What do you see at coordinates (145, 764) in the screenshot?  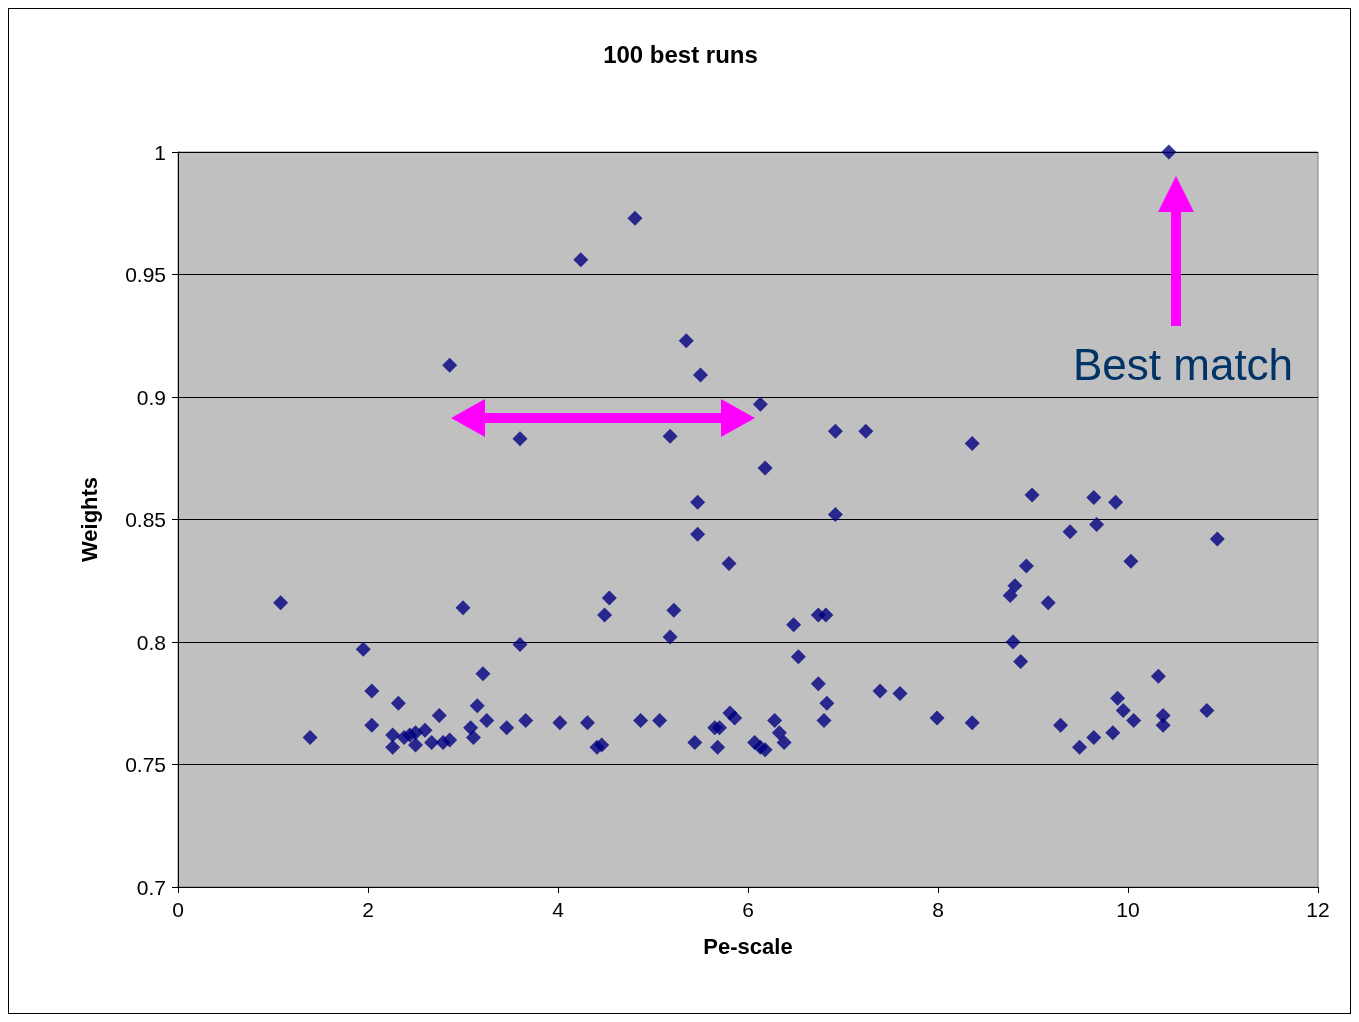 I see `y-tick-label: 0.75` at bounding box center [145, 764].